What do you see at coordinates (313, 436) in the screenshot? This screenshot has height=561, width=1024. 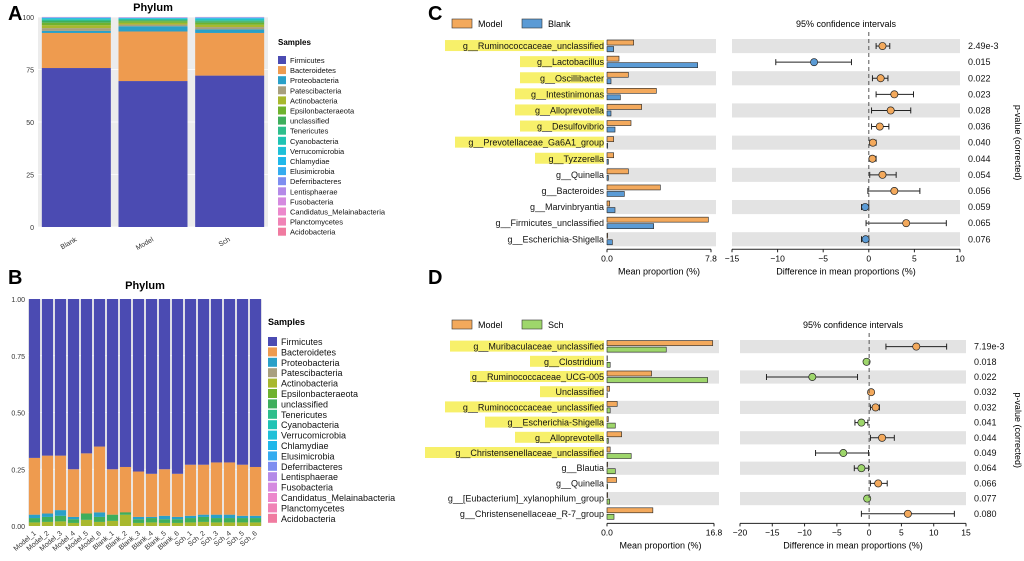 I see `legend-label: Verrucomicrobia` at bounding box center [313, 436].